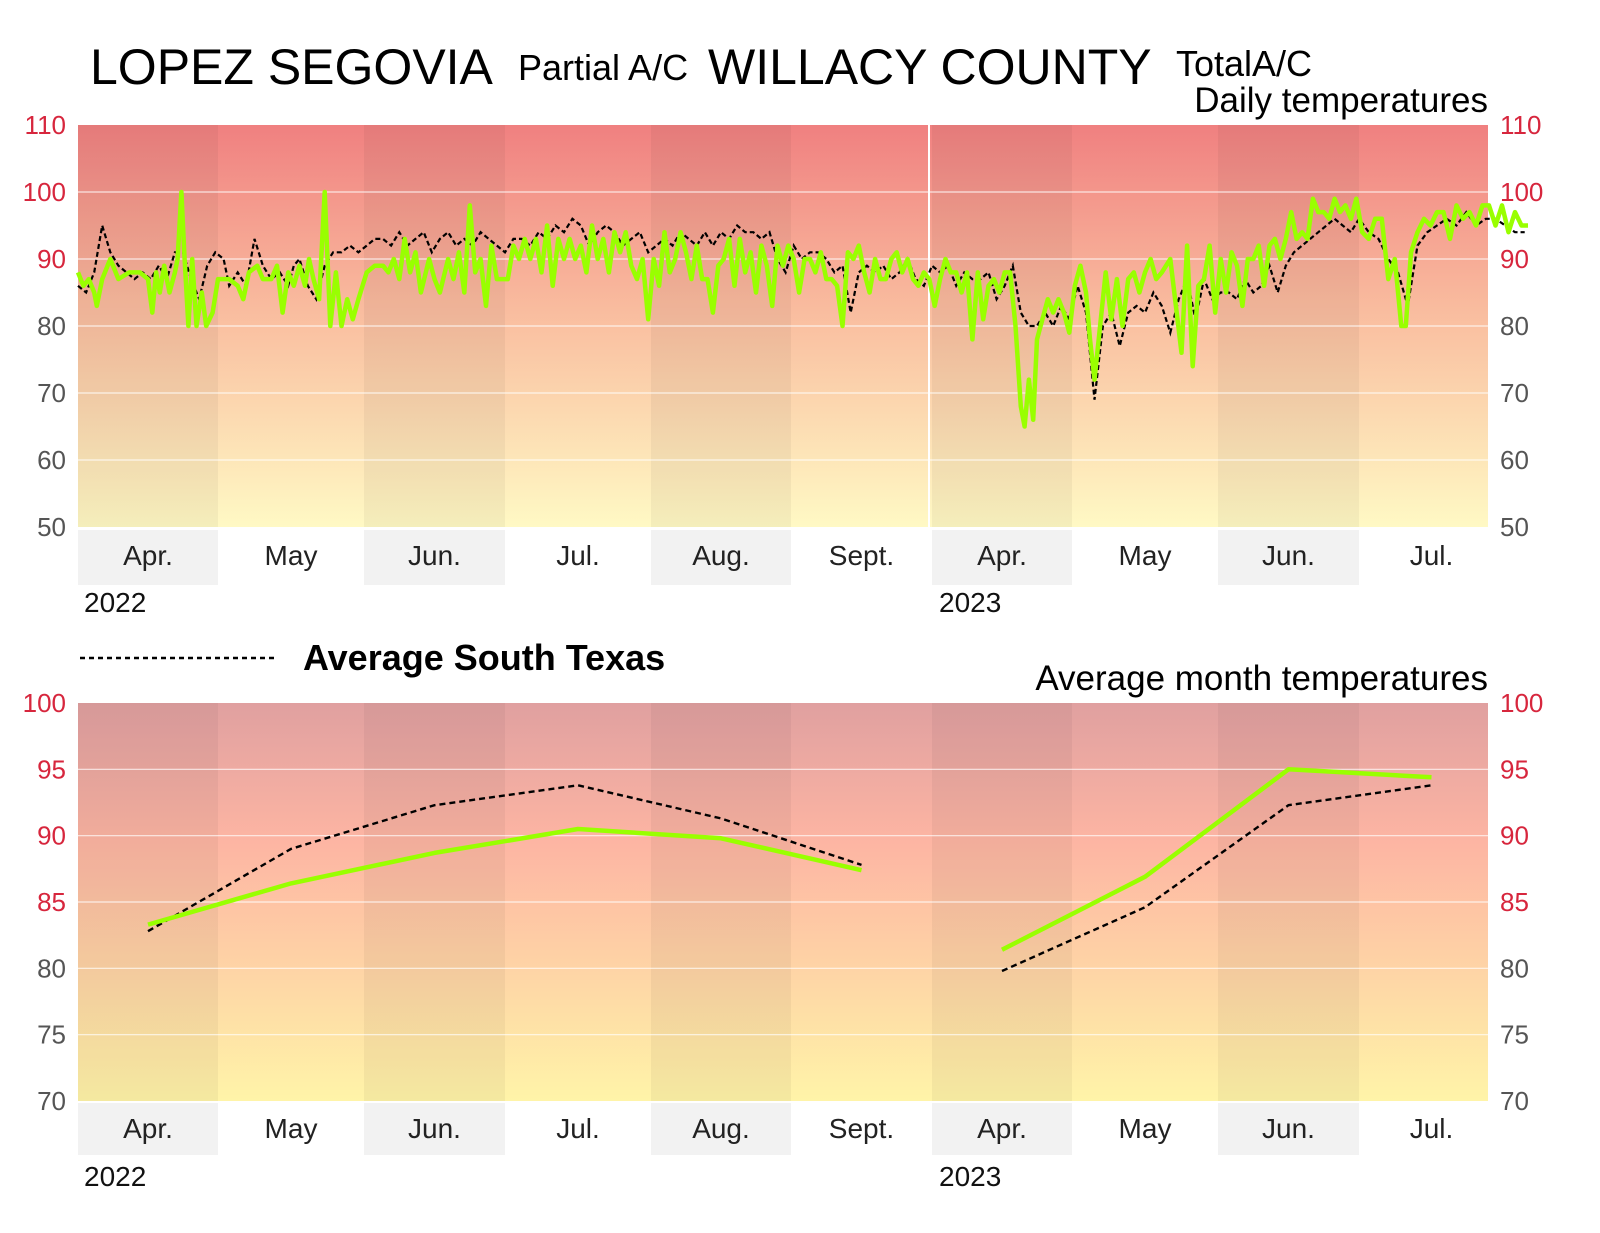 This screenshot has height=1233, width=1600. Describe the element at coordinates (1514, 769) in the screenshot. I see `y-tick-label-right: 95` at that location.